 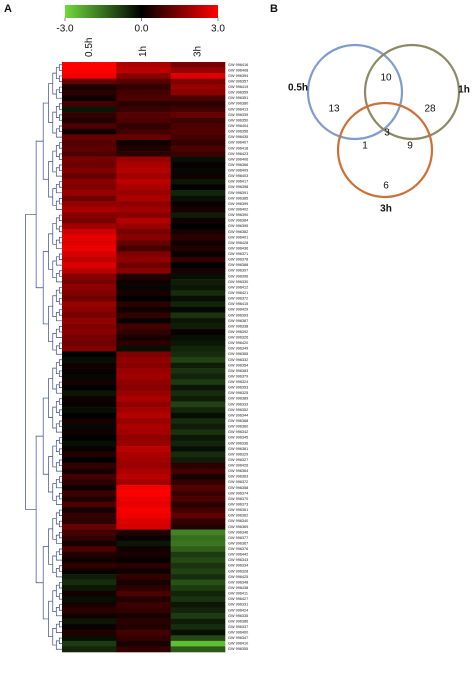 I want to click on row-label: GW 996436, so click(x=238, y=248).